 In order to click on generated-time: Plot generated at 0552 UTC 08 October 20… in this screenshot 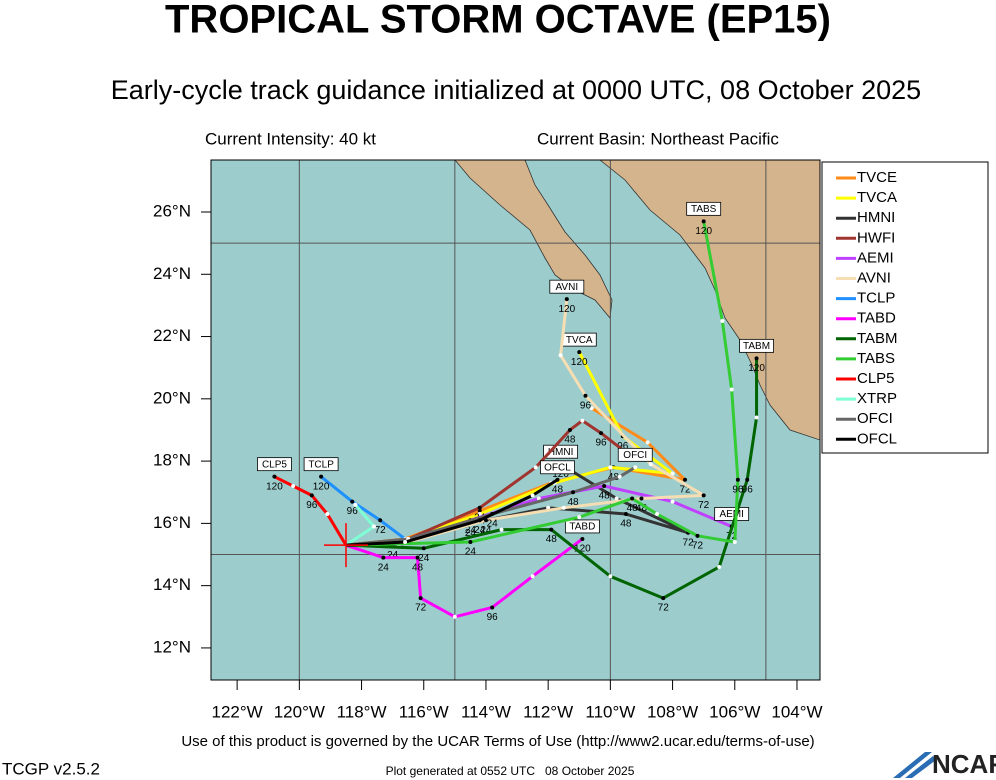, I will do `click(510, 771)`.